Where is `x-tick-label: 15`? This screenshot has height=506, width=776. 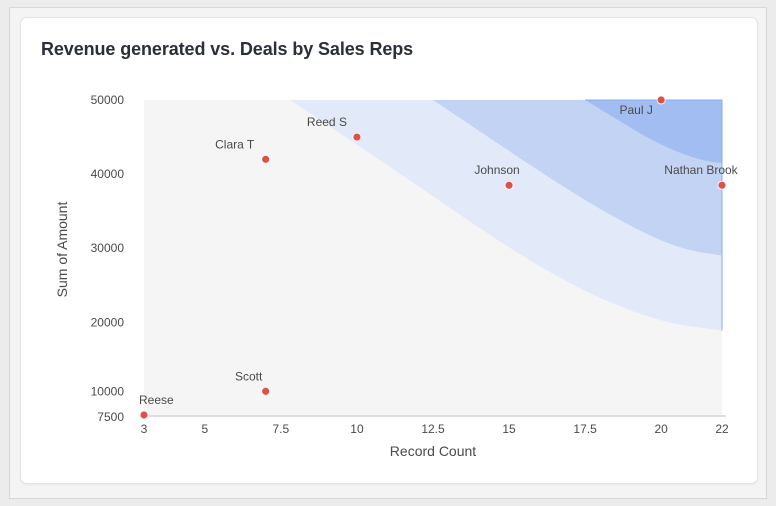 x-tick-label: 15 is located at coordinates (509, 429).